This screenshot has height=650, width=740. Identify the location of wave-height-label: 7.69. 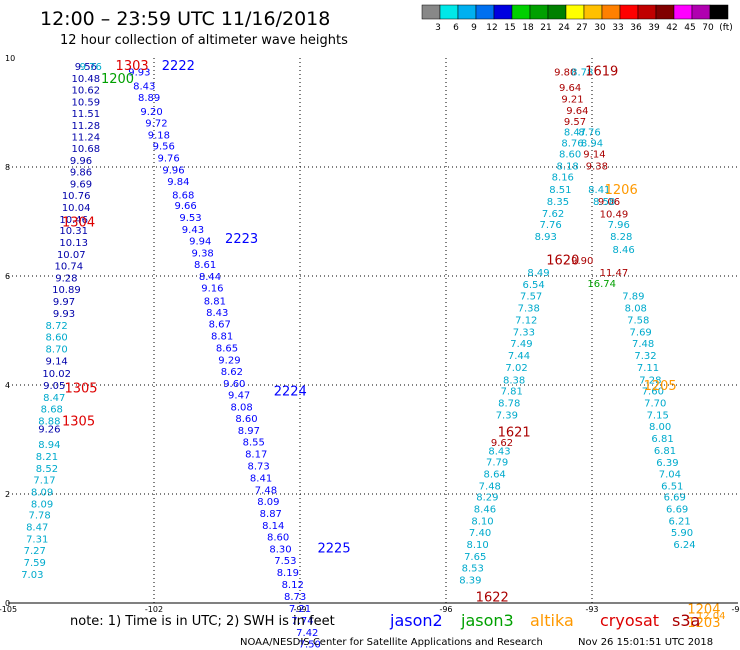
(641, 333).